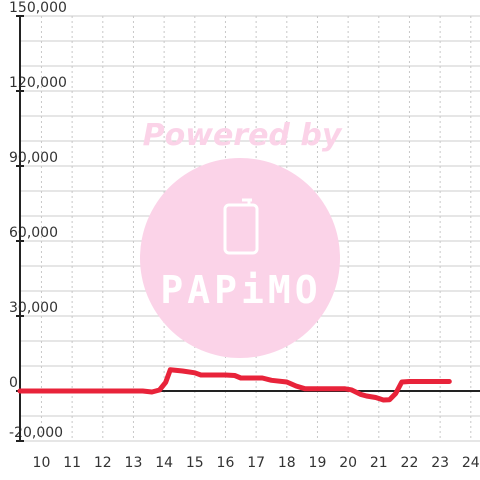 Image resolution: width=480 pixels, height=480 pixels. What do you see at coordinates (240, 290) in the screenshot?
I see `watermark-brand: PAPiMO` at bounding box center [240, 290].